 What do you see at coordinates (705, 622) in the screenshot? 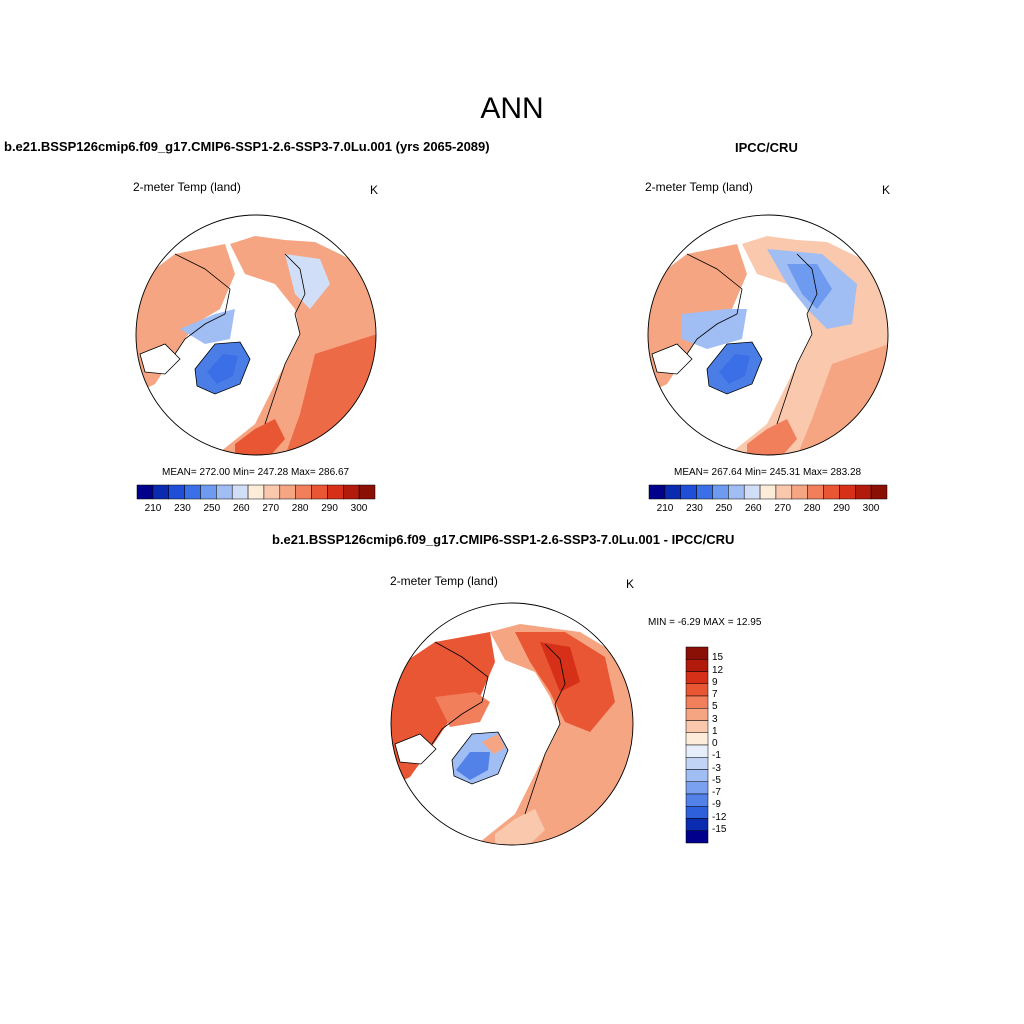
I see `diff-stats-text: MIN = -6.29 MAX = 12.95` at bounding box center [705, 622].